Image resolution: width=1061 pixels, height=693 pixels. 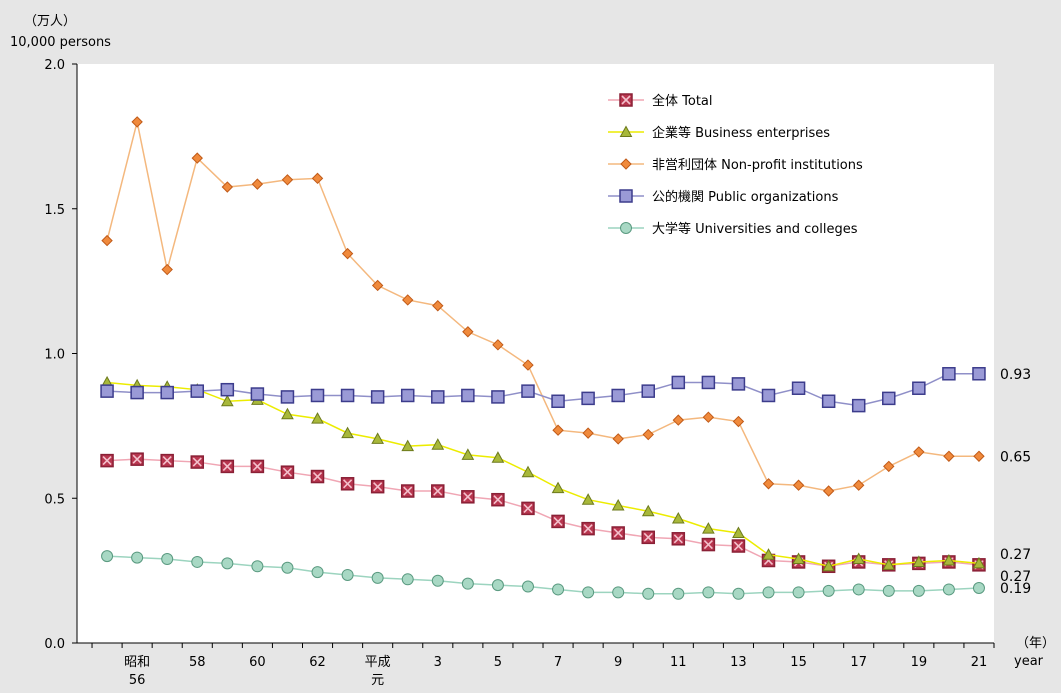 What do you see at coordinates (660, 101) in the screenshot?
I see `legend-item-0: 全体 Total` at bounding box center [660, 101].